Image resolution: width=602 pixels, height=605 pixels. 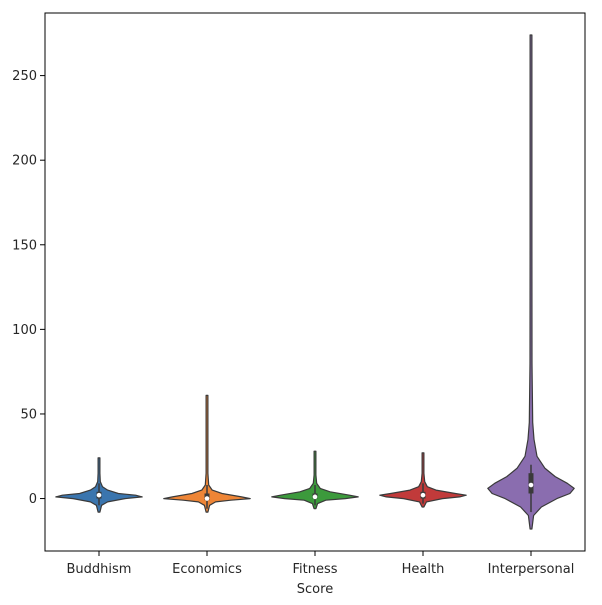 What do you see at coordinates (28, 288) in the screenshot?
I see `y-axis-ticks: 0 50 100 150 200 250` at bounding box center [28, 288].